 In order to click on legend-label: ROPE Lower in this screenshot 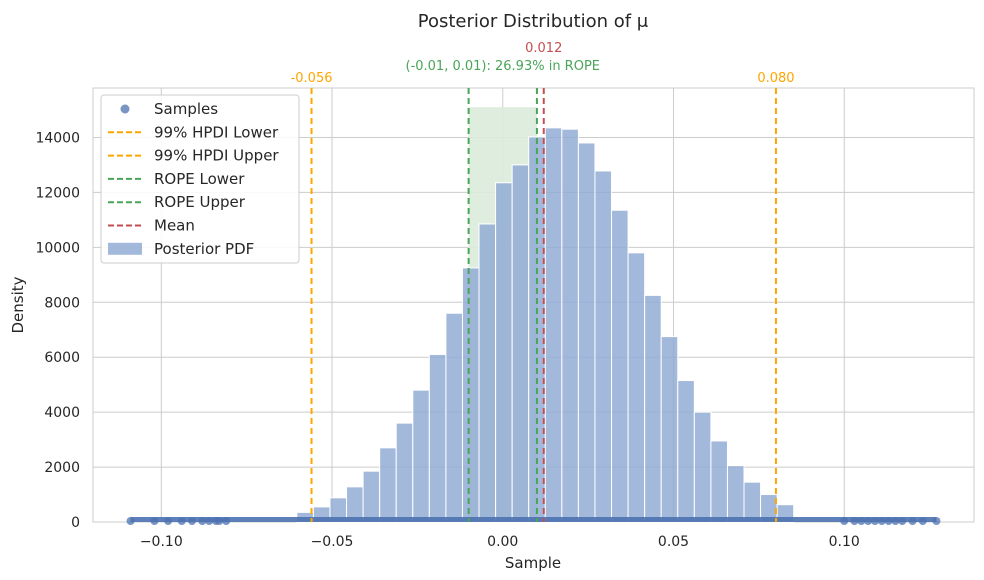, I will do `click(199, 179)`.